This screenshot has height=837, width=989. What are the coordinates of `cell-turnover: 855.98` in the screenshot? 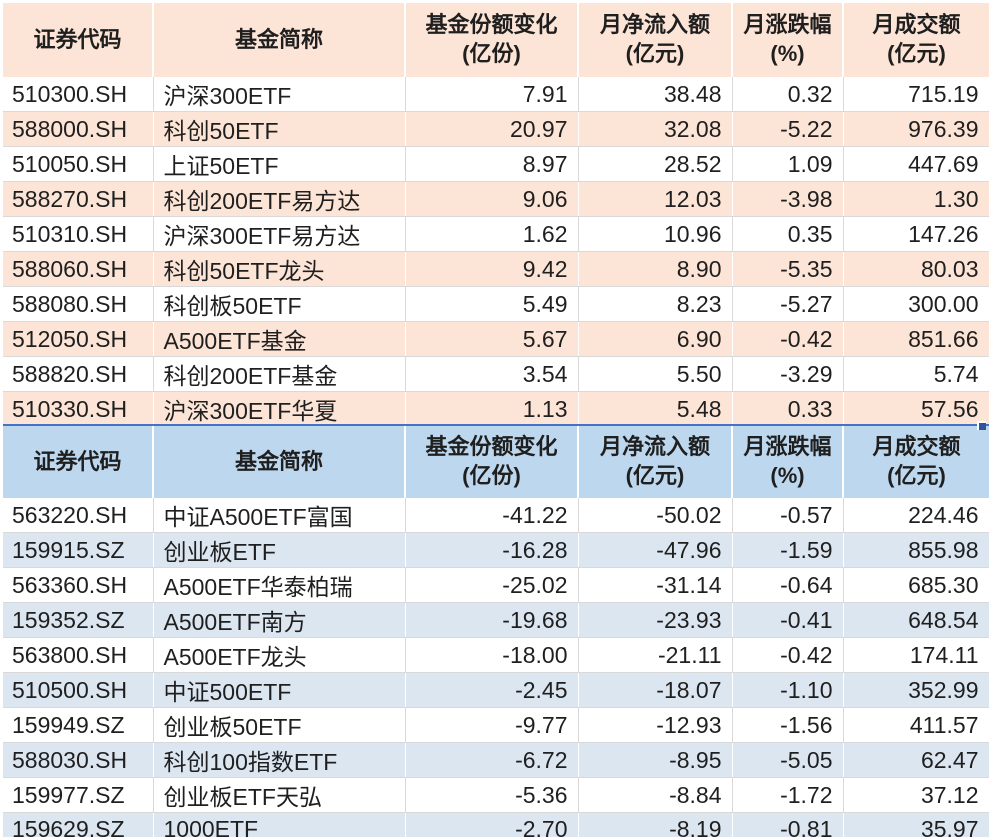 It's located at (916, 550).